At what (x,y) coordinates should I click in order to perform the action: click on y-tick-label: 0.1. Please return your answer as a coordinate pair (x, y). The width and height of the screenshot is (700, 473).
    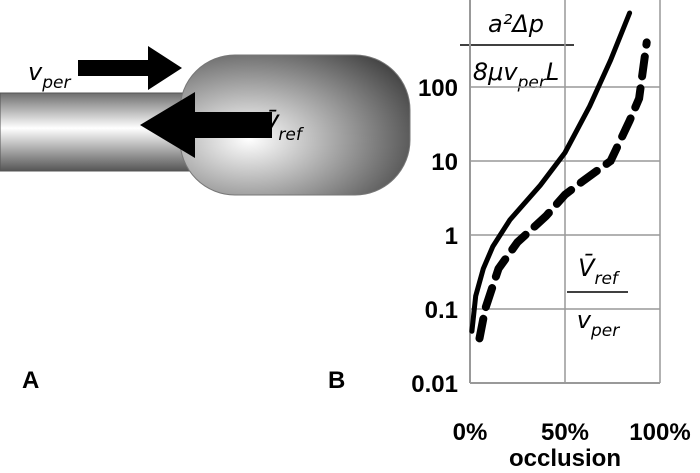
    Looking at the image, I should click on (441, 310).